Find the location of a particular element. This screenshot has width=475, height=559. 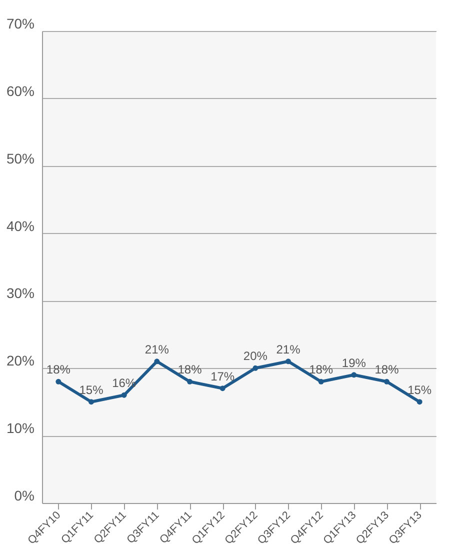

y-tick-label: 70% is located at coordinates (20, 24).